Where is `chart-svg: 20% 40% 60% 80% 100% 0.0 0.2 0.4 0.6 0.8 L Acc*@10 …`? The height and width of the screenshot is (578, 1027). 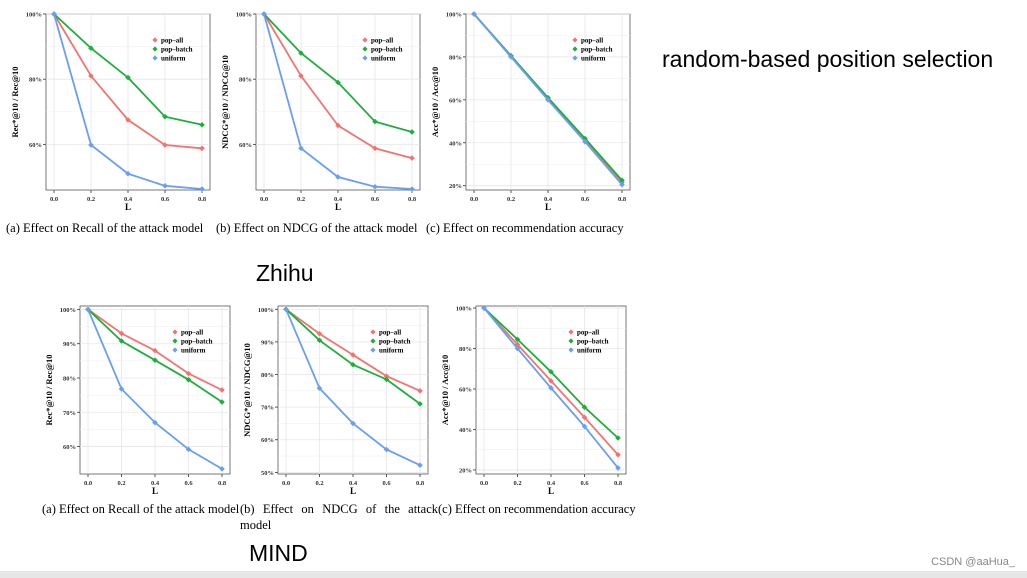
chart-svg: 20% 40% 60% 80% 100% 0.0 0.2 0.4 0.6 0.8 L Acc*@10 … is located at coordinates (530, 111).